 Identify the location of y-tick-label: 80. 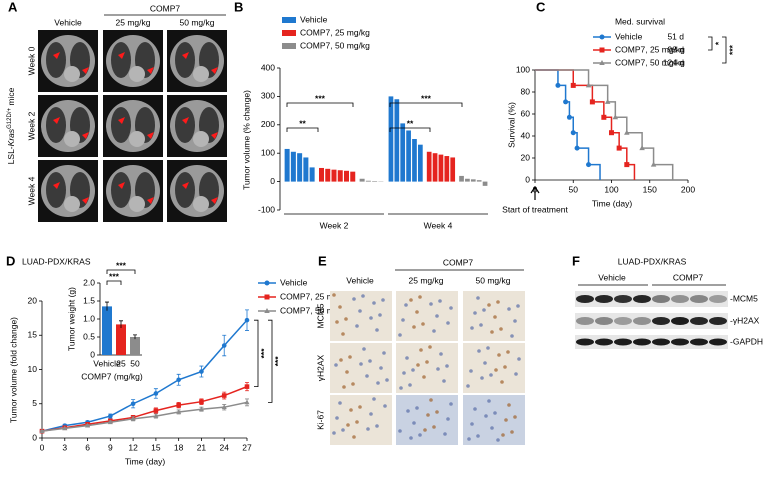
(526, 91).